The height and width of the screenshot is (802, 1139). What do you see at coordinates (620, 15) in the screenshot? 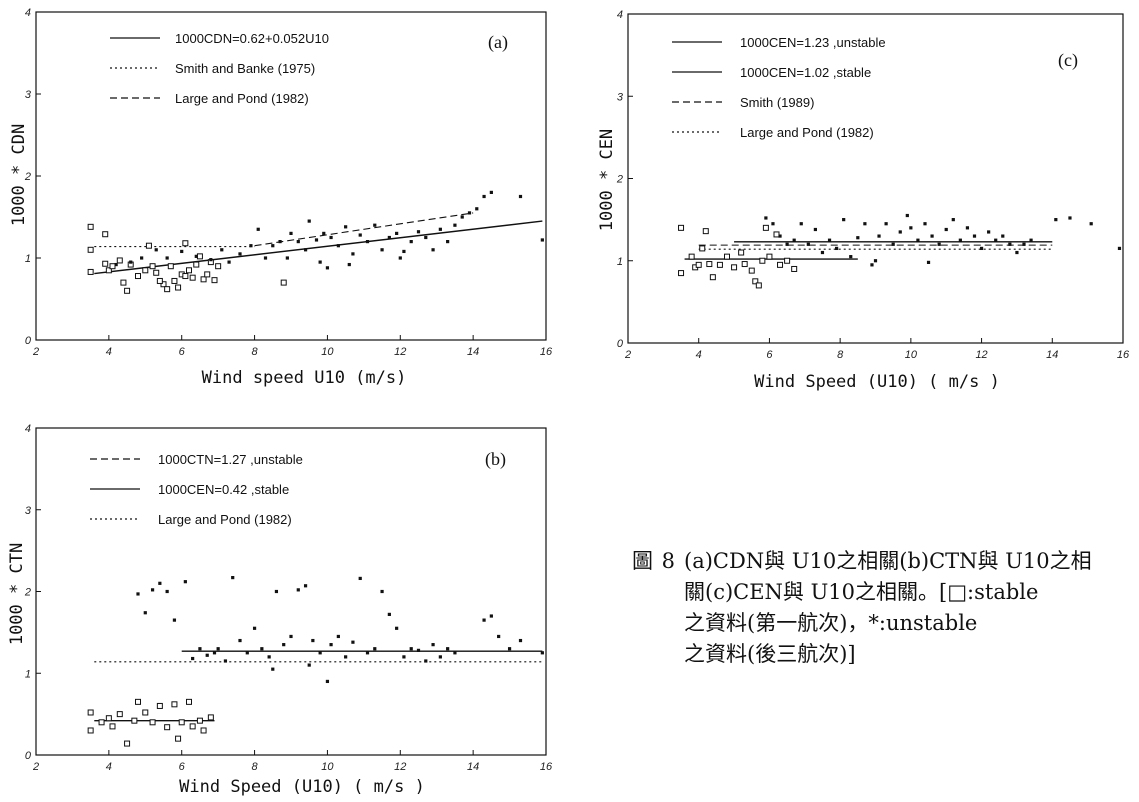
I see `panel-c-y-tick-label: 4` at bounding box center [620, 15].